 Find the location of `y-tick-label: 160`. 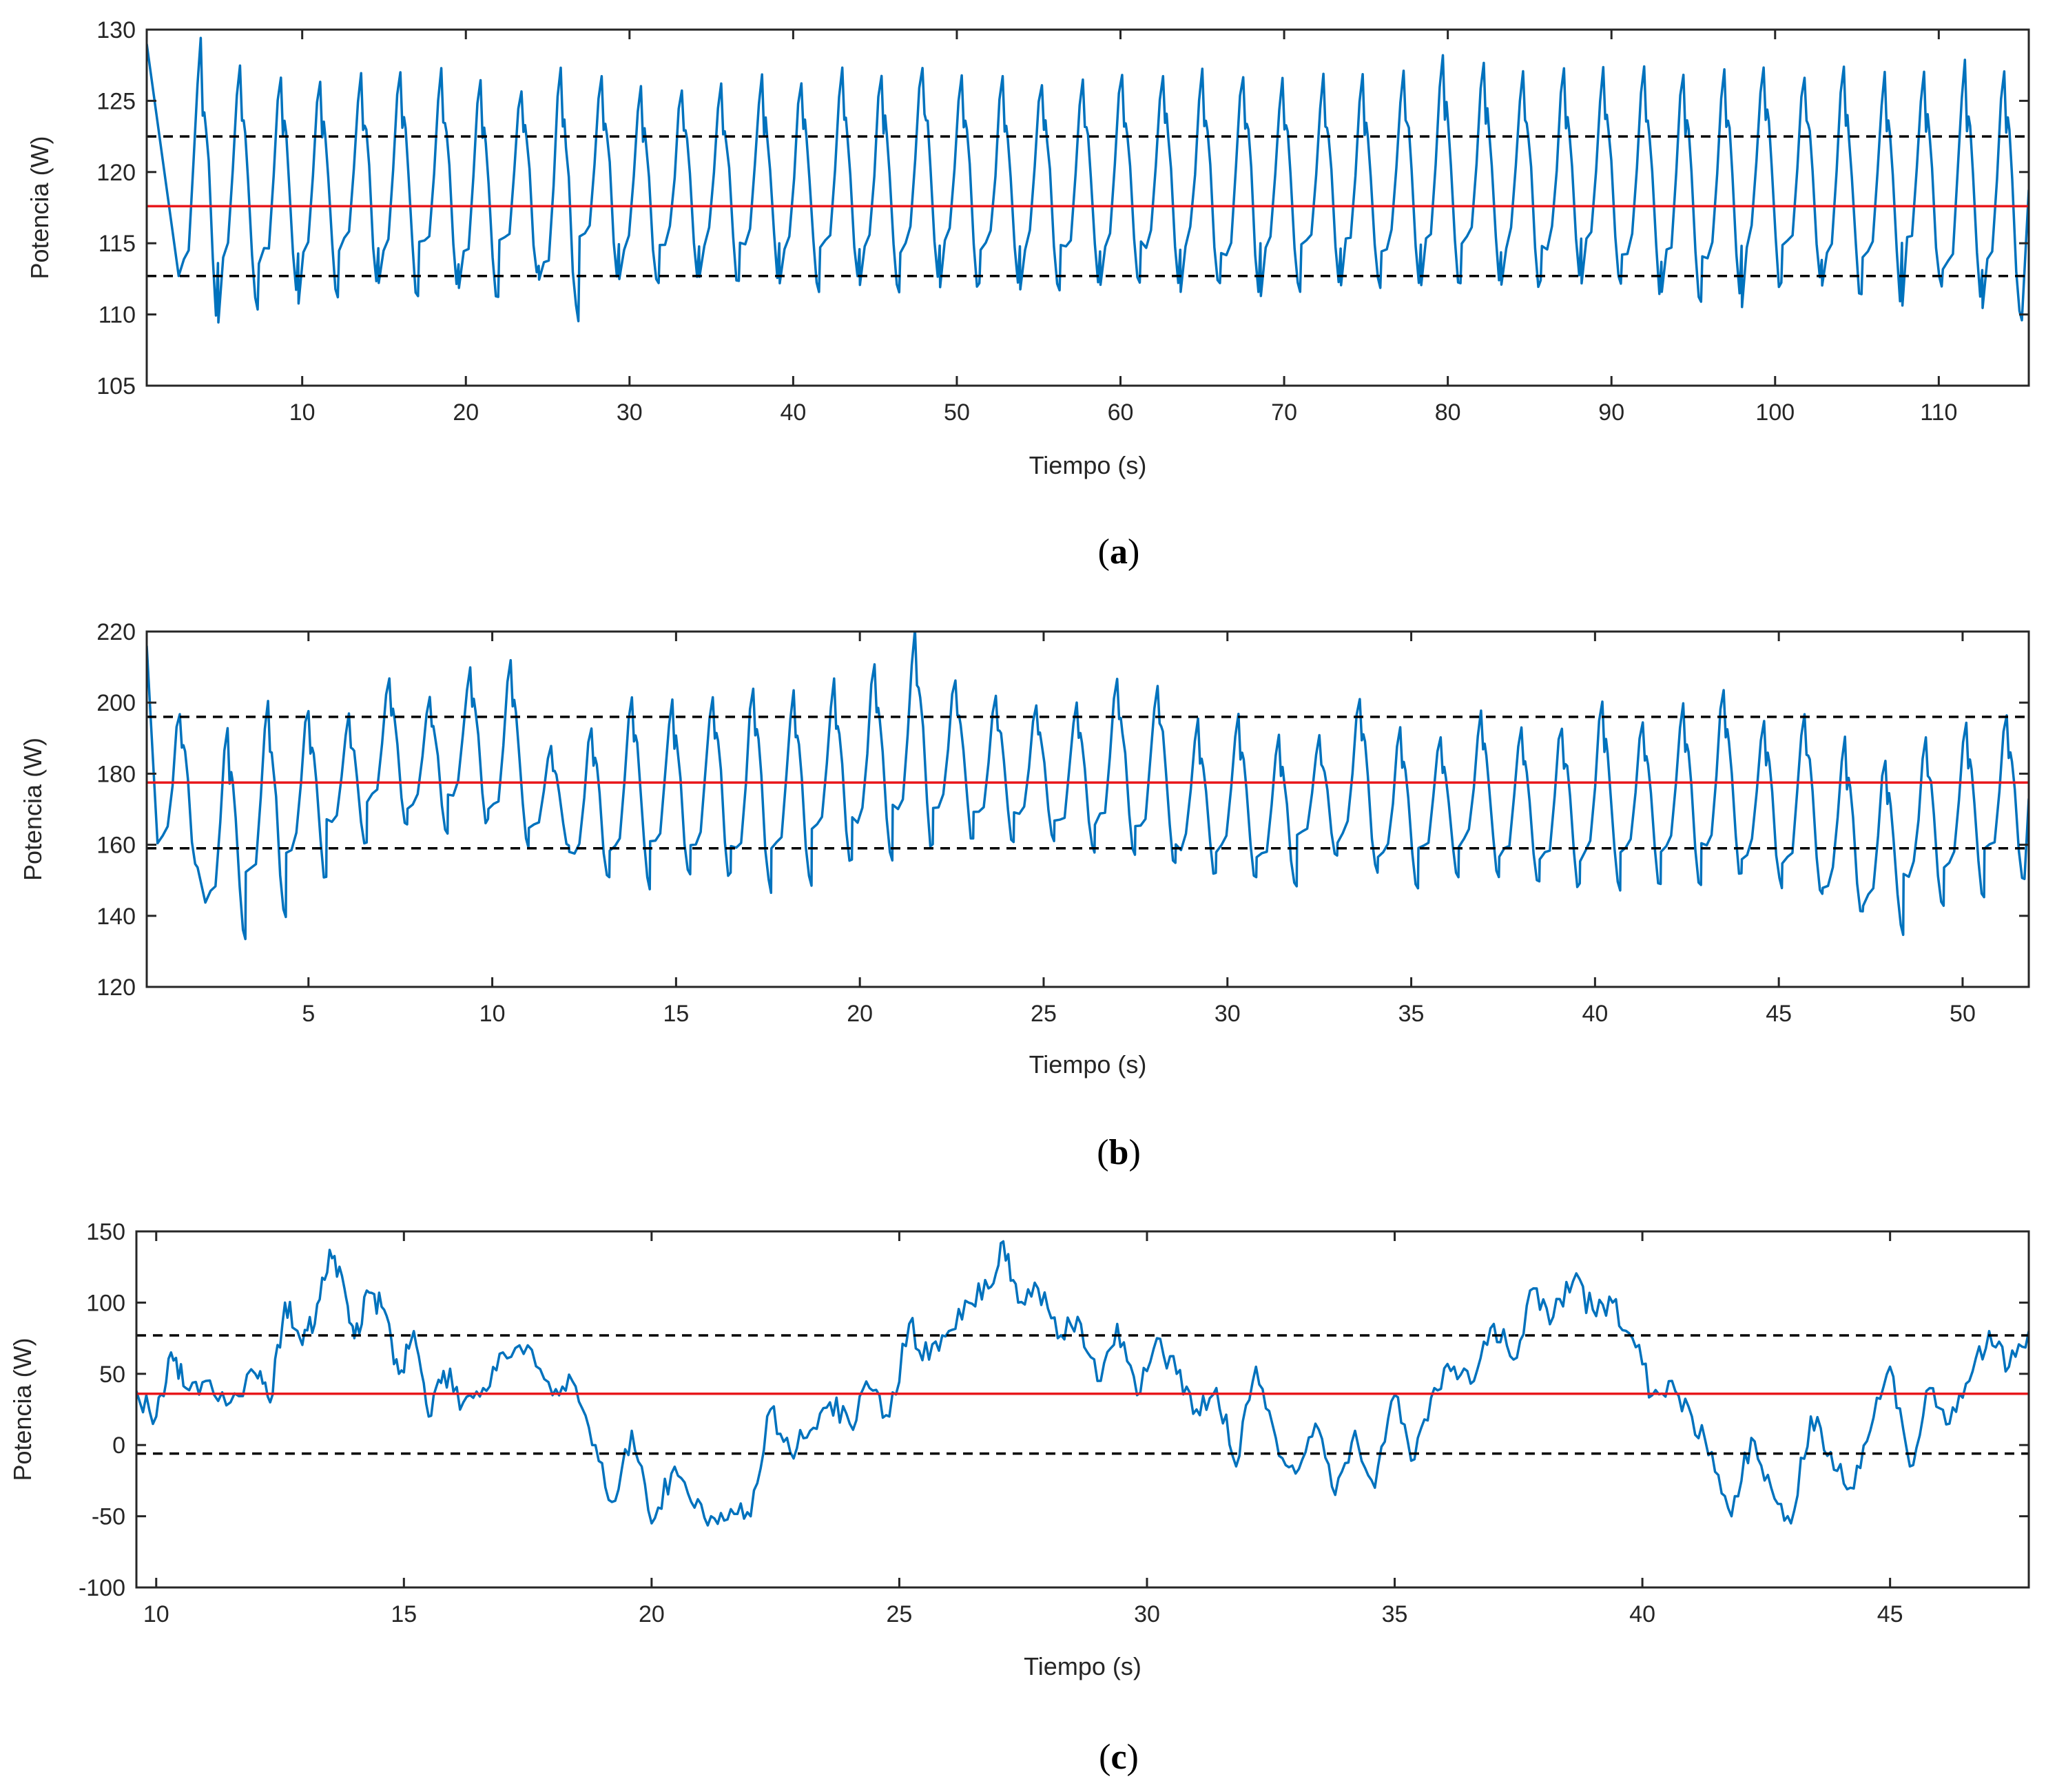

y-tick-label: 160 is located at coordinates (116, 846).